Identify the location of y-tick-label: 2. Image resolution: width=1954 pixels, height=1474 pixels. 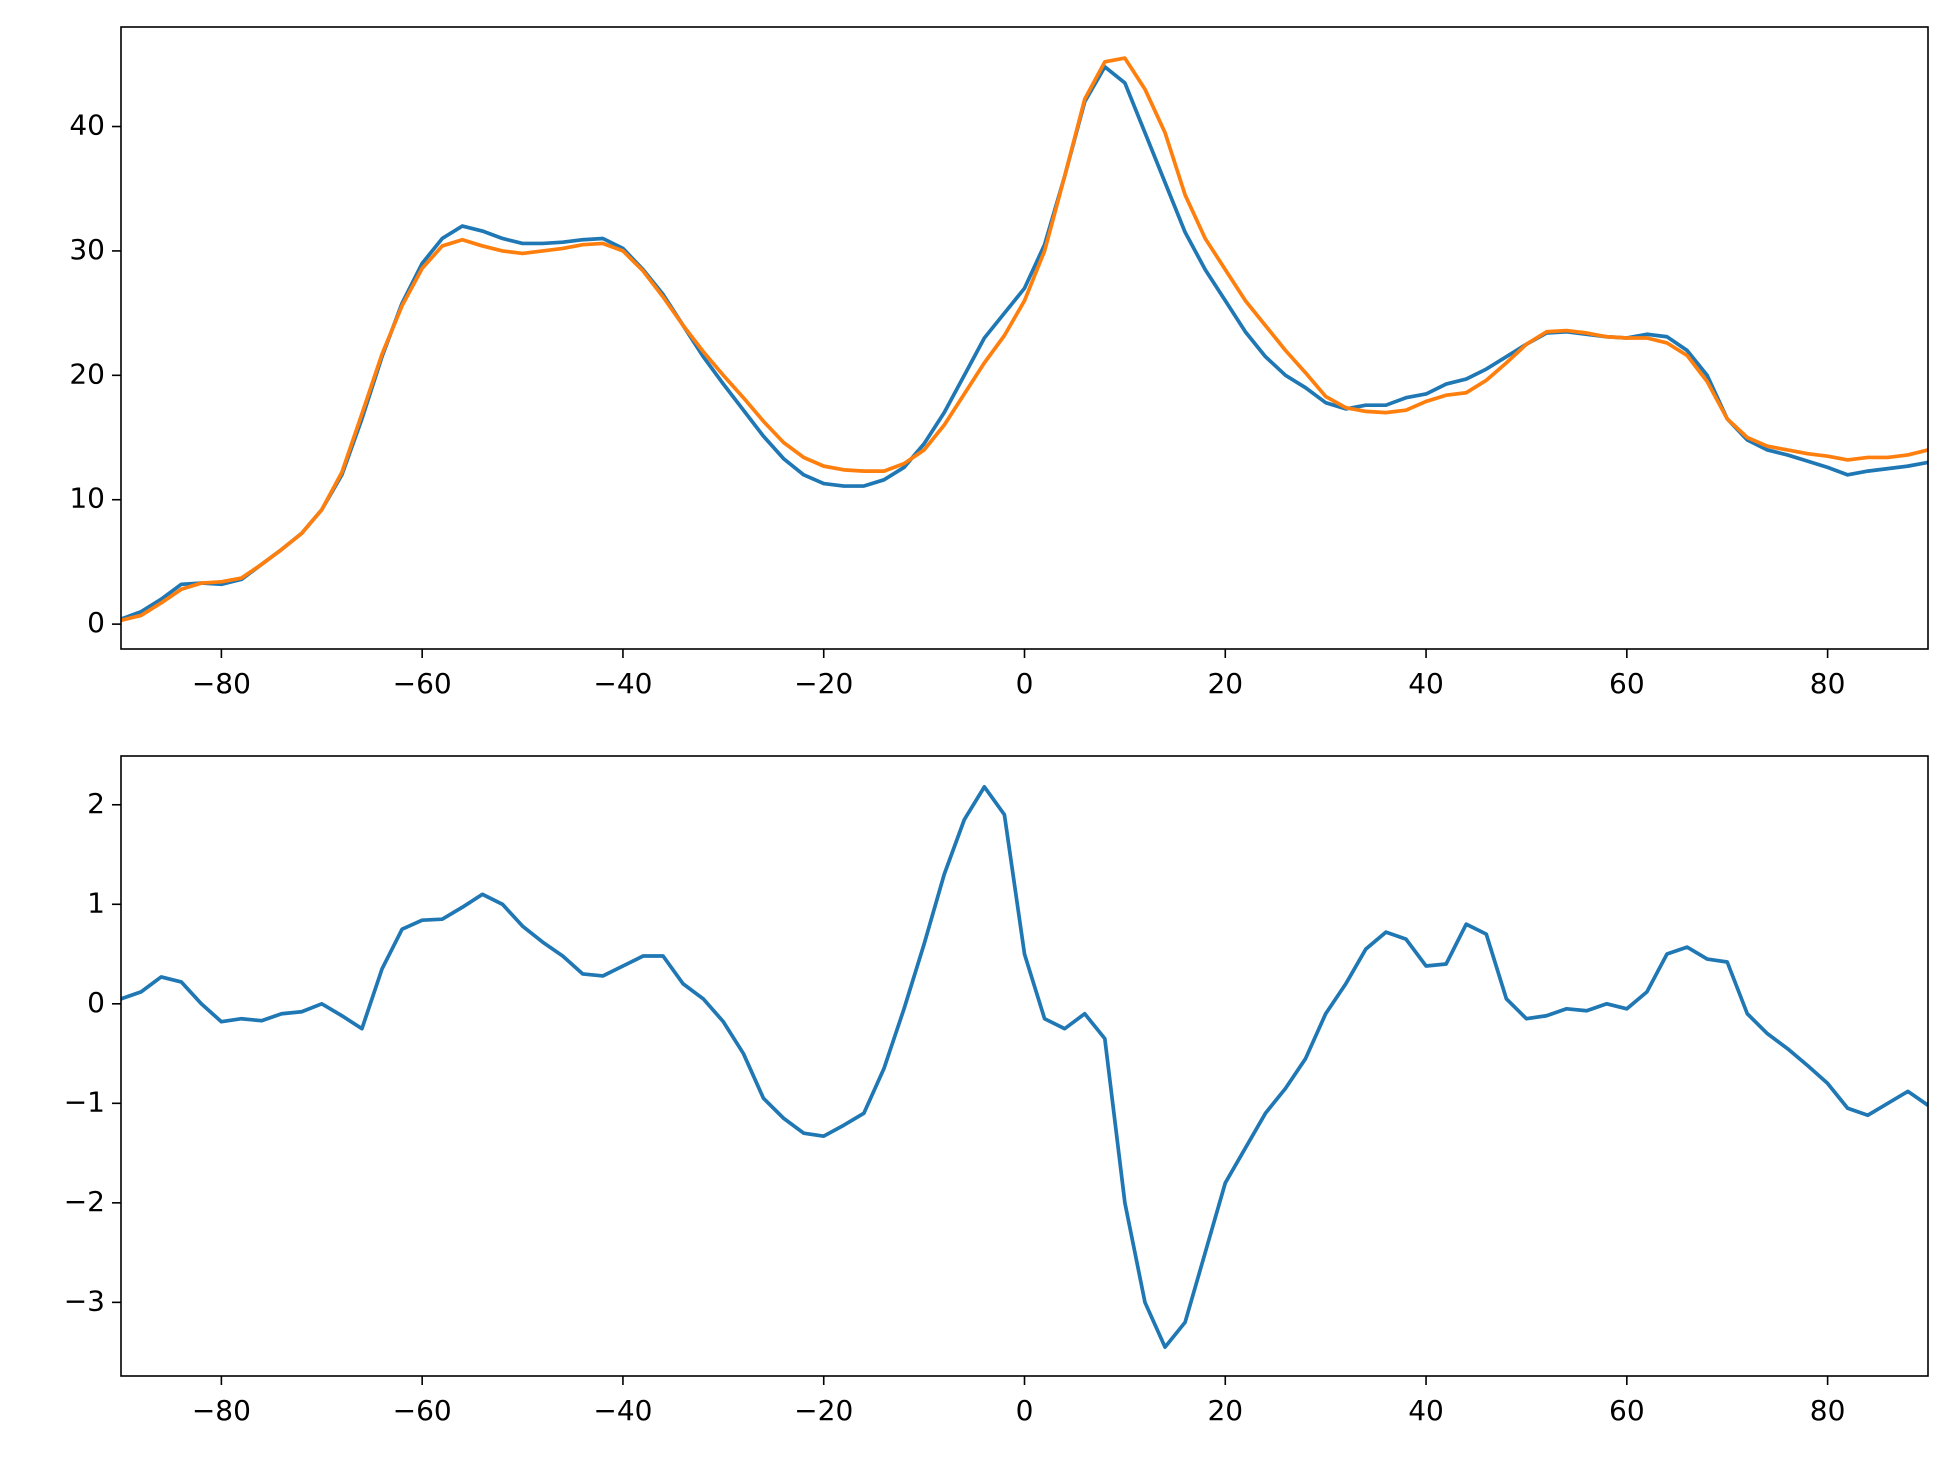
(96, 803).